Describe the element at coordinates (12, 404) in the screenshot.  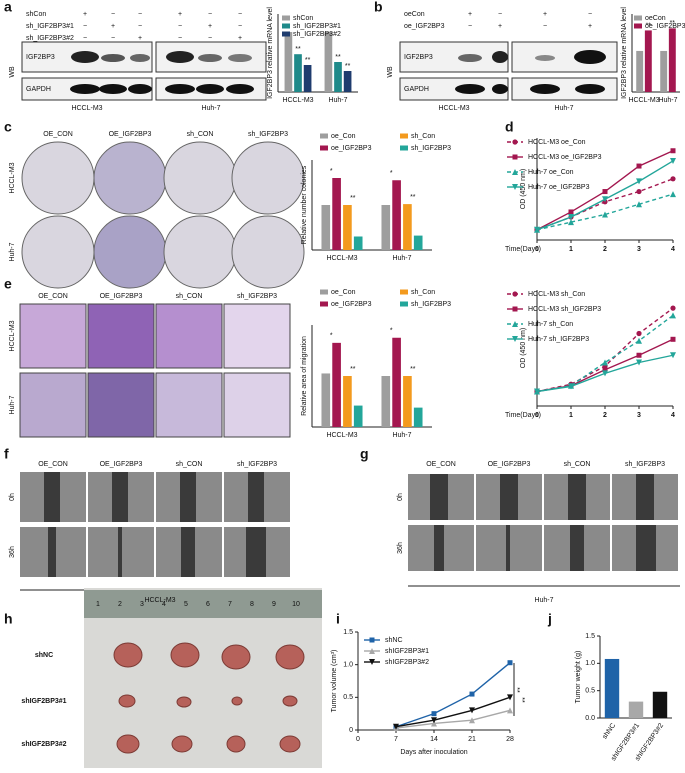
I see `row-label: Huh-7` at that location.